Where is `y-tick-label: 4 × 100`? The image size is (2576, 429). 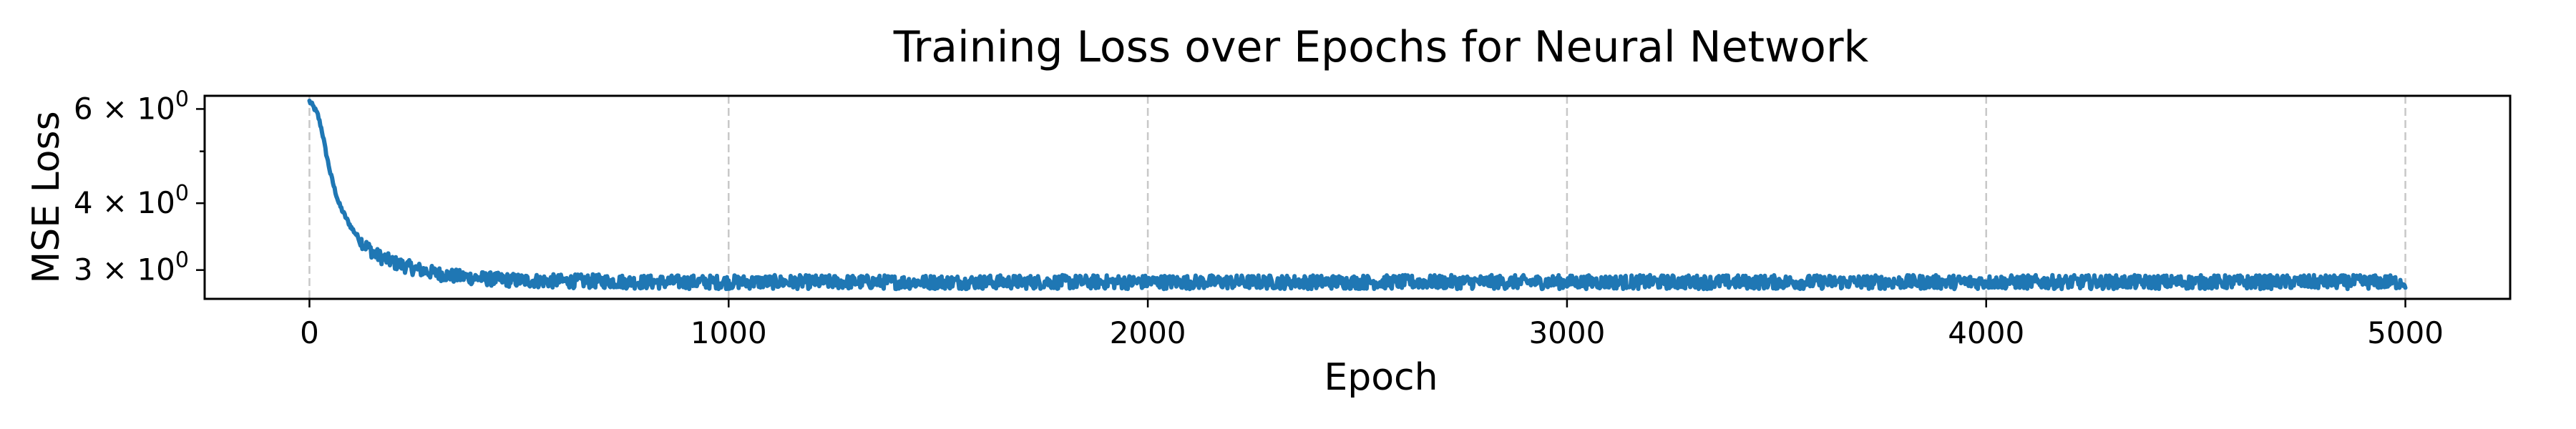
y-tick-label: 4 × 100 is located at coordinates (131, 200).